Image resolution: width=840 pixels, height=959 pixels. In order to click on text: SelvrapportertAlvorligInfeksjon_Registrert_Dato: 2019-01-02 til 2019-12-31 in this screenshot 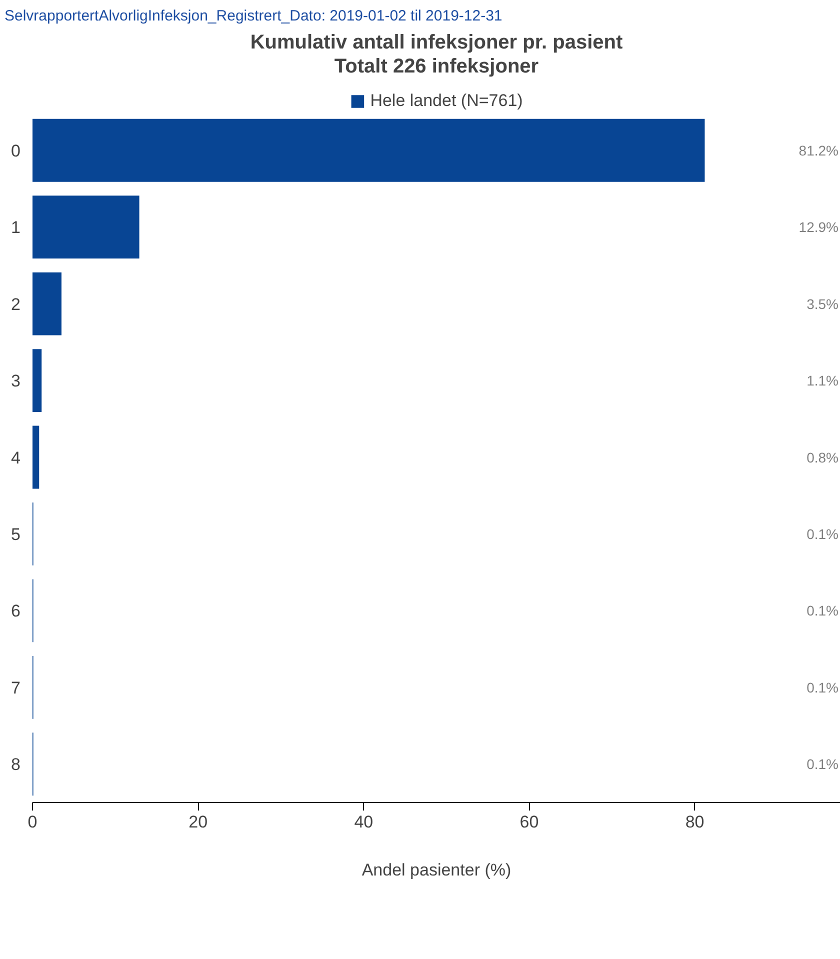, I will do `click(253, 16)`.